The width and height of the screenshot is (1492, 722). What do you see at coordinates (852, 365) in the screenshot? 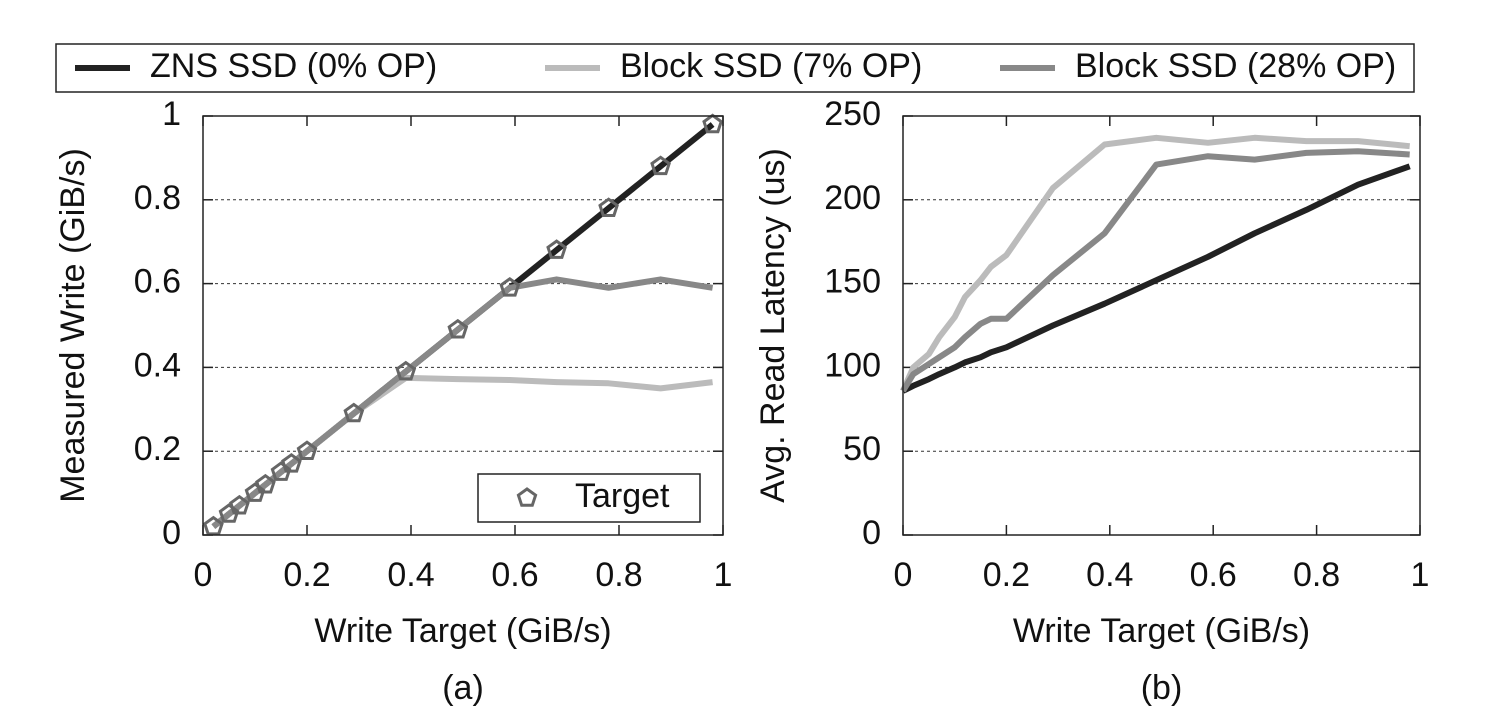
I see `y-tick-label: 100` at bounding box center [852, 365].